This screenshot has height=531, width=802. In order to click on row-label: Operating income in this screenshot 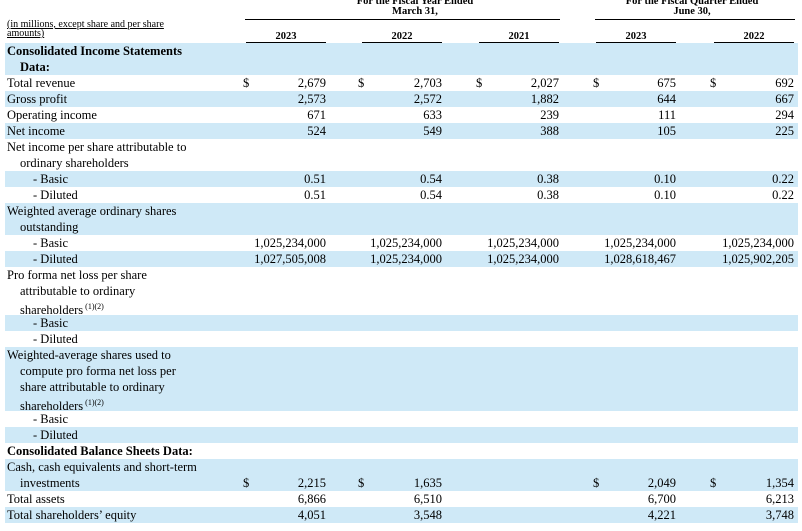, I will do `click(52, 115)`.